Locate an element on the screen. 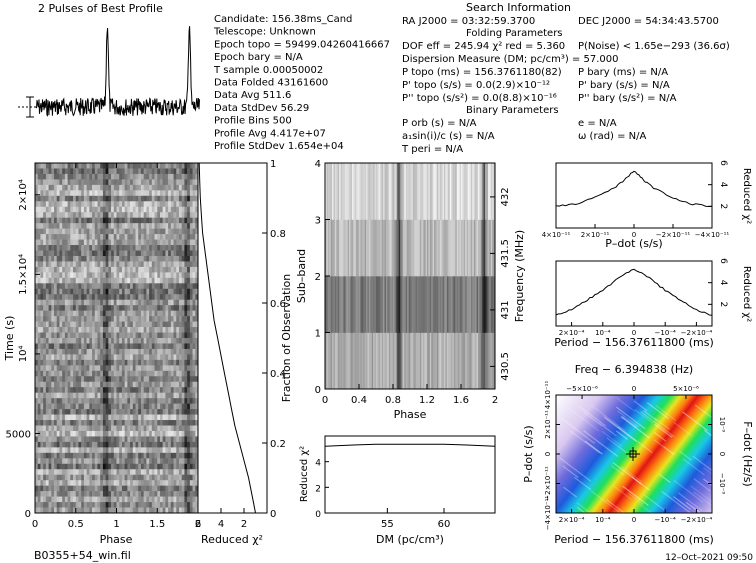 This screenshot has height=563, width=756. period-y-tick-label: 4 is located at coordinates (723, 283).